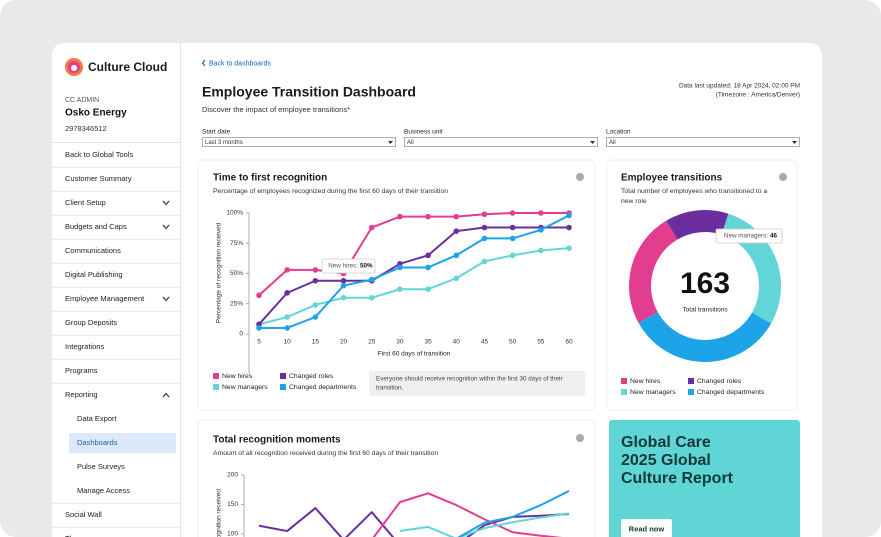 The width and height of the screenshot is (881, 537). I want to click on promo-title: Global Care, so click(666, 442).